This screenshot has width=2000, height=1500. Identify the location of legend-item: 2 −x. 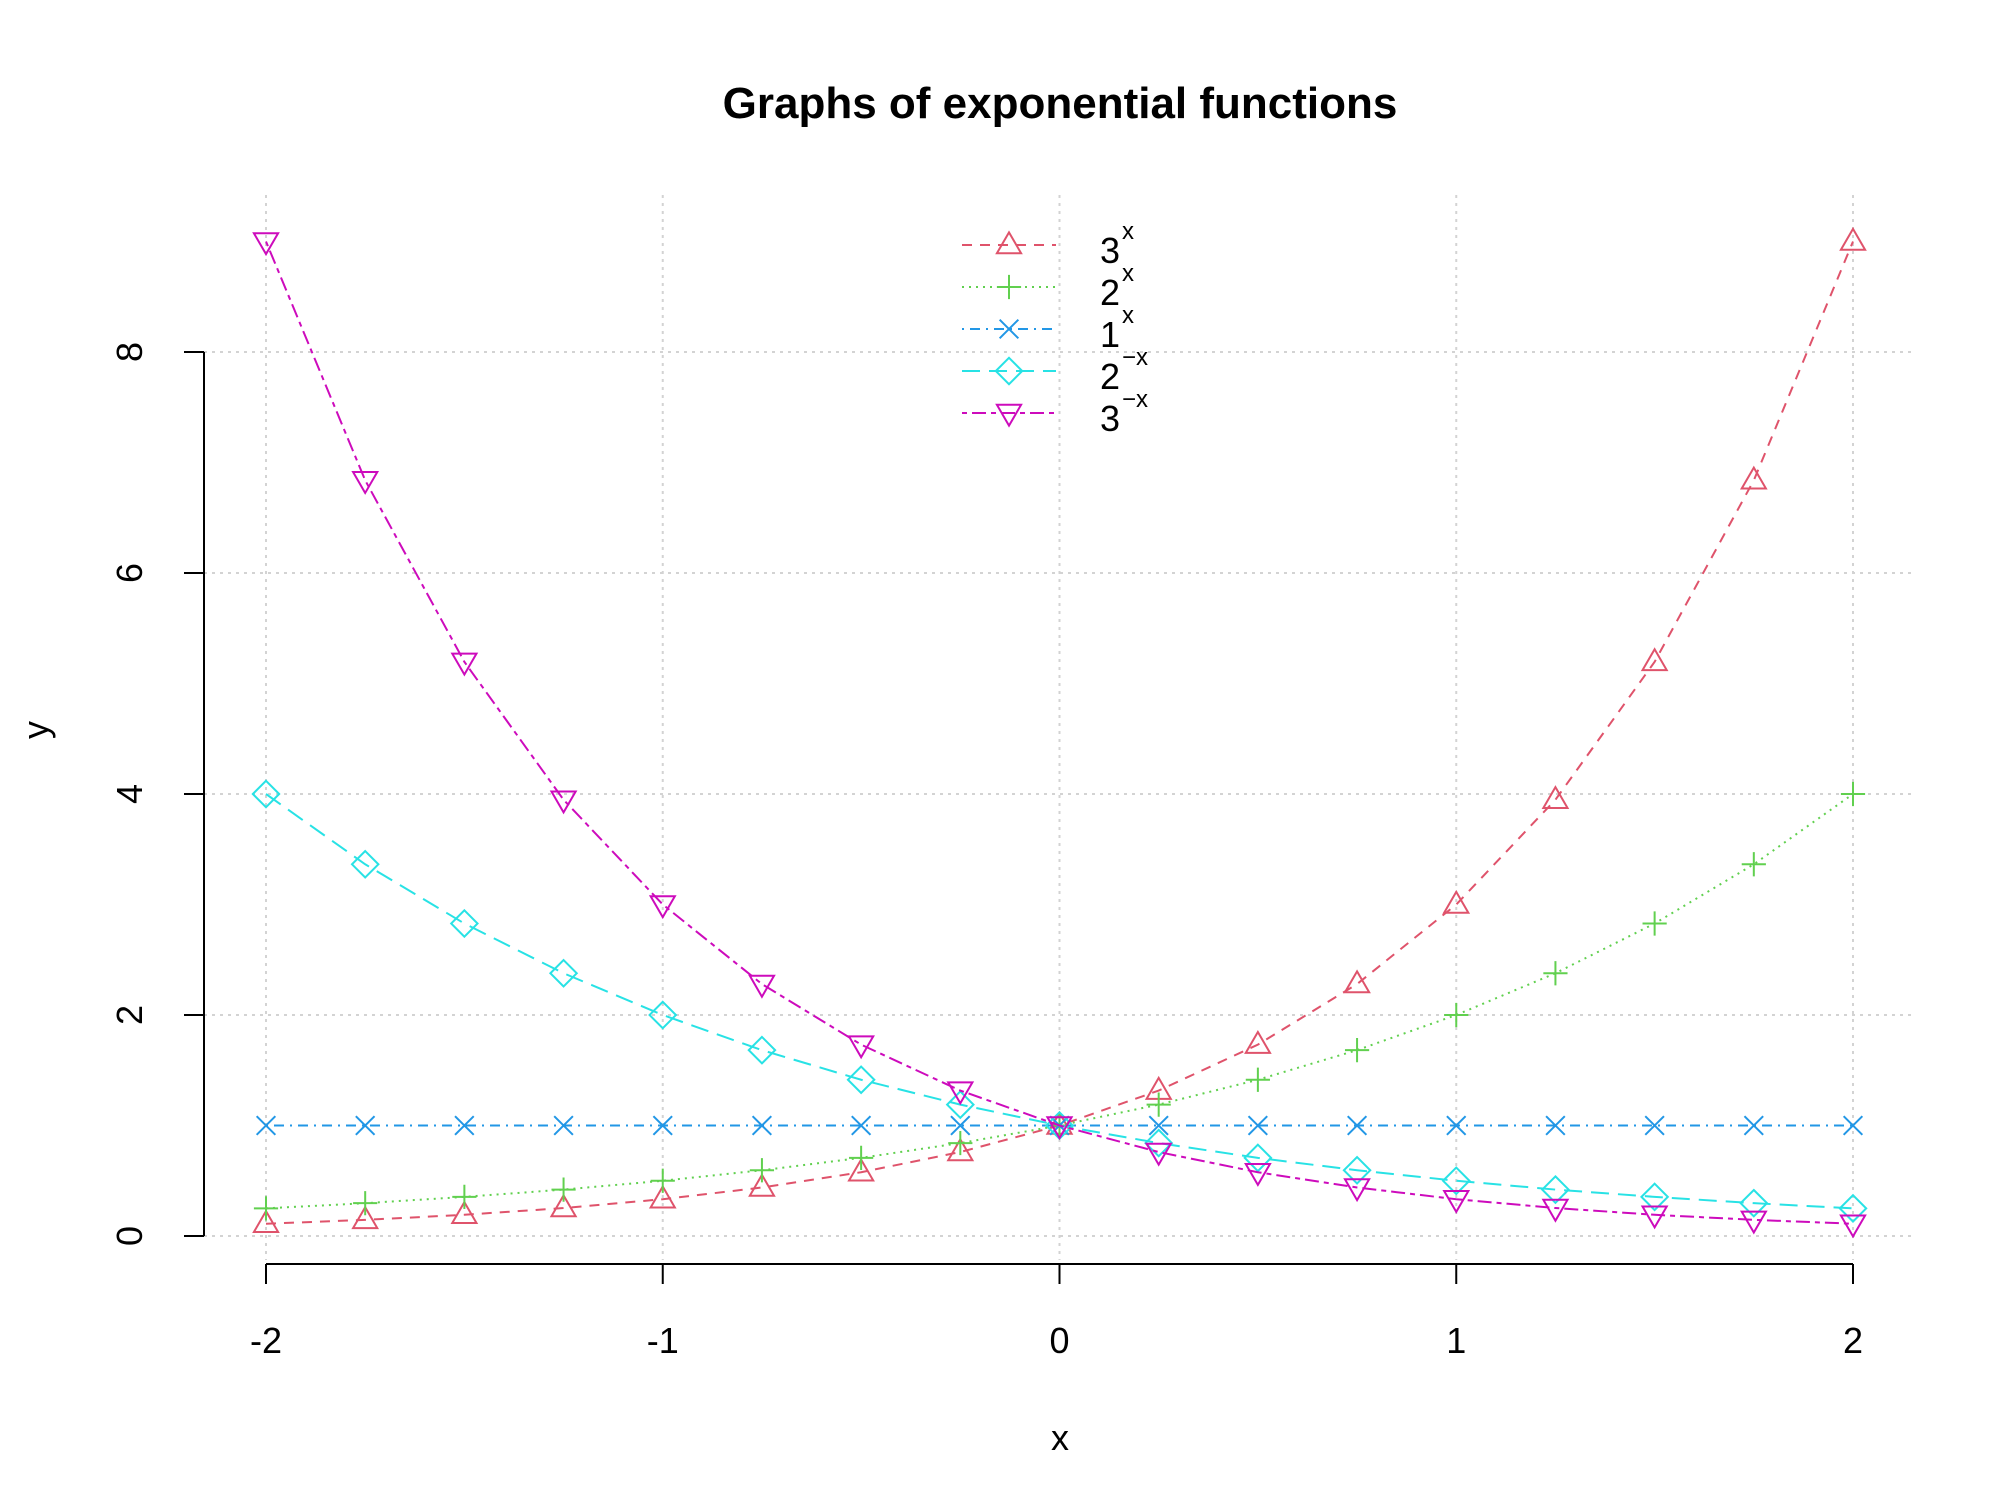
(1055, 370).